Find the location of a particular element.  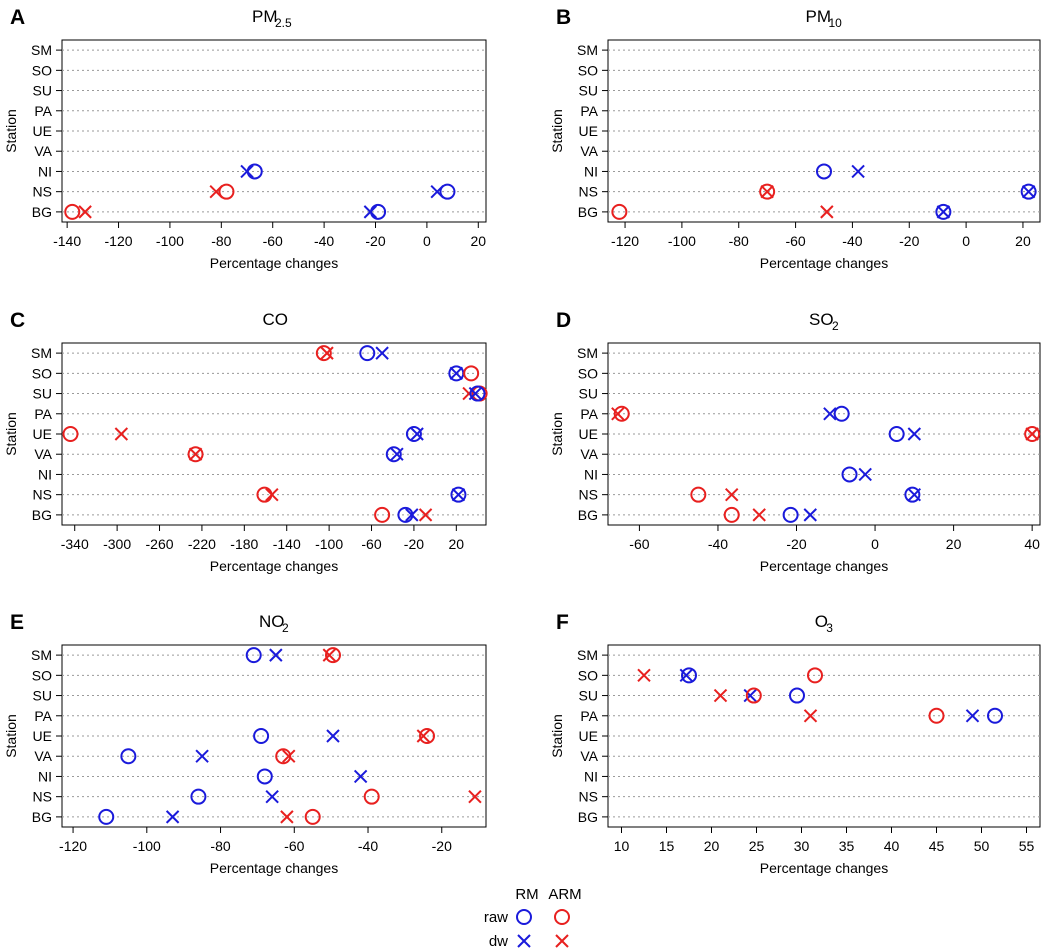

panel-title-A: PM 2.5 is located at coordinates (272, 18).